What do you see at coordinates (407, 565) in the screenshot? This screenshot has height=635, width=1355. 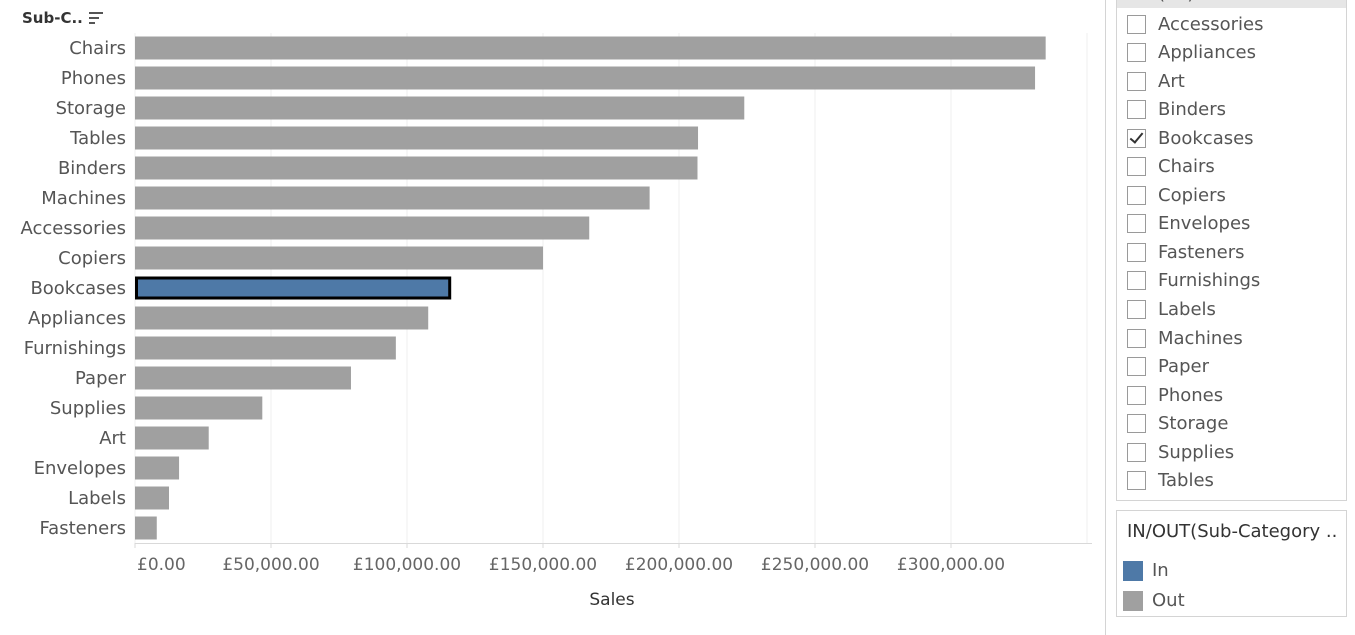 I see `x-tick-label: £100,000.00` at bounding box center [407, 565].